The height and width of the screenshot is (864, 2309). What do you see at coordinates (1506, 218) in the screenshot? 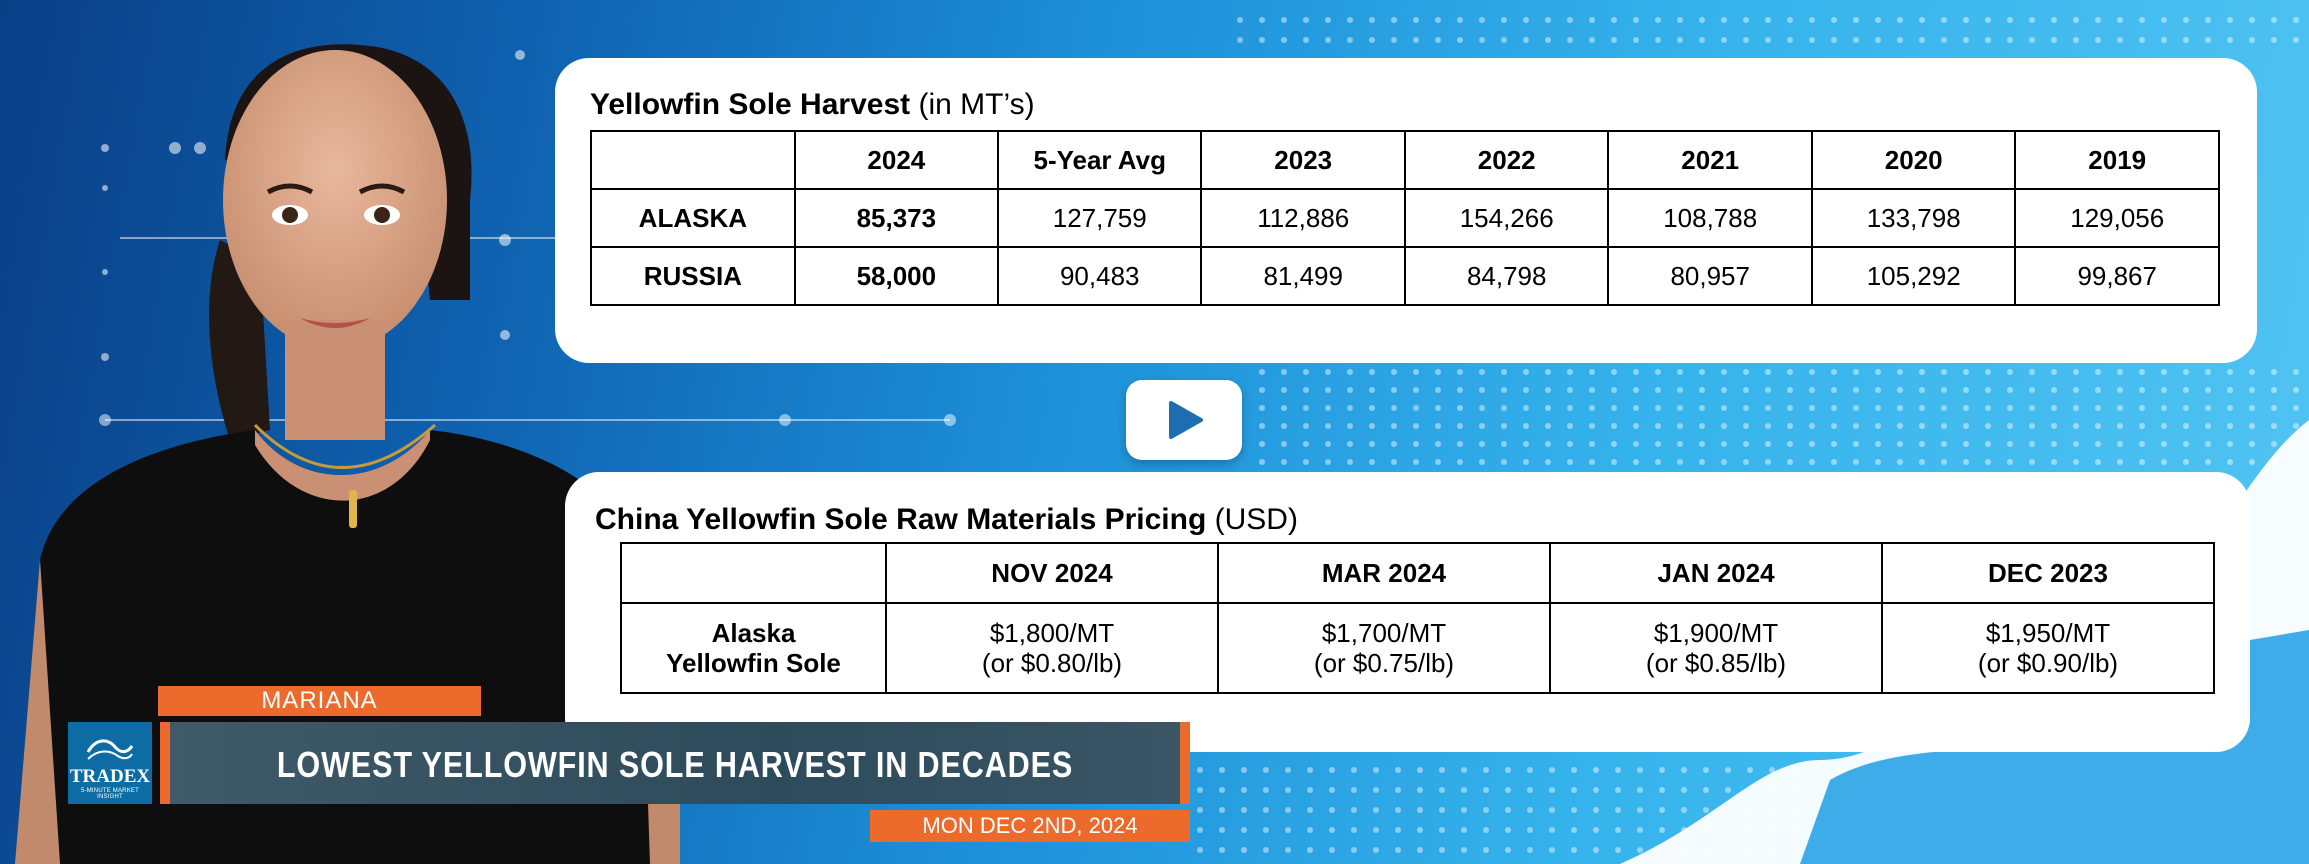
I see `table-cell: 154,266` at bounding box center [1506, 218].